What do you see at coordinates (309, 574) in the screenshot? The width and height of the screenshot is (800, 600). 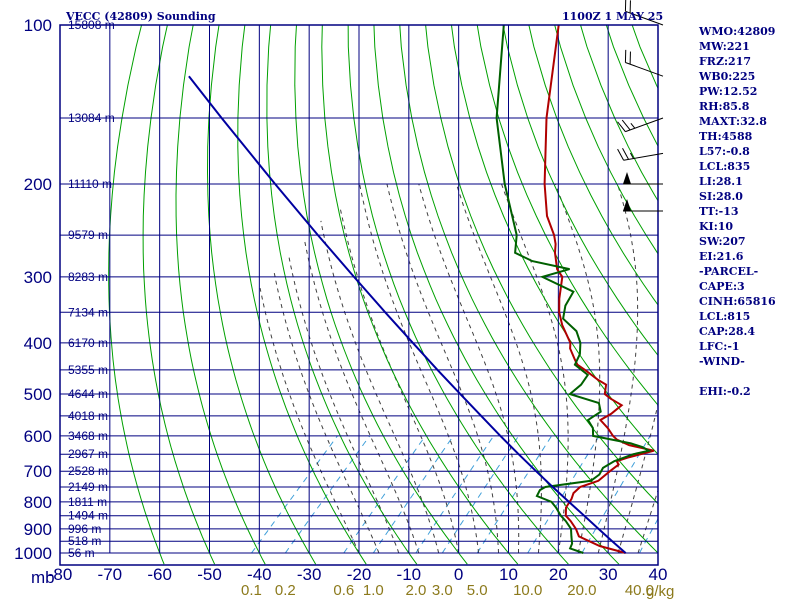 I see `temperature-tick-label: -30` at bounding box center [309, 574].